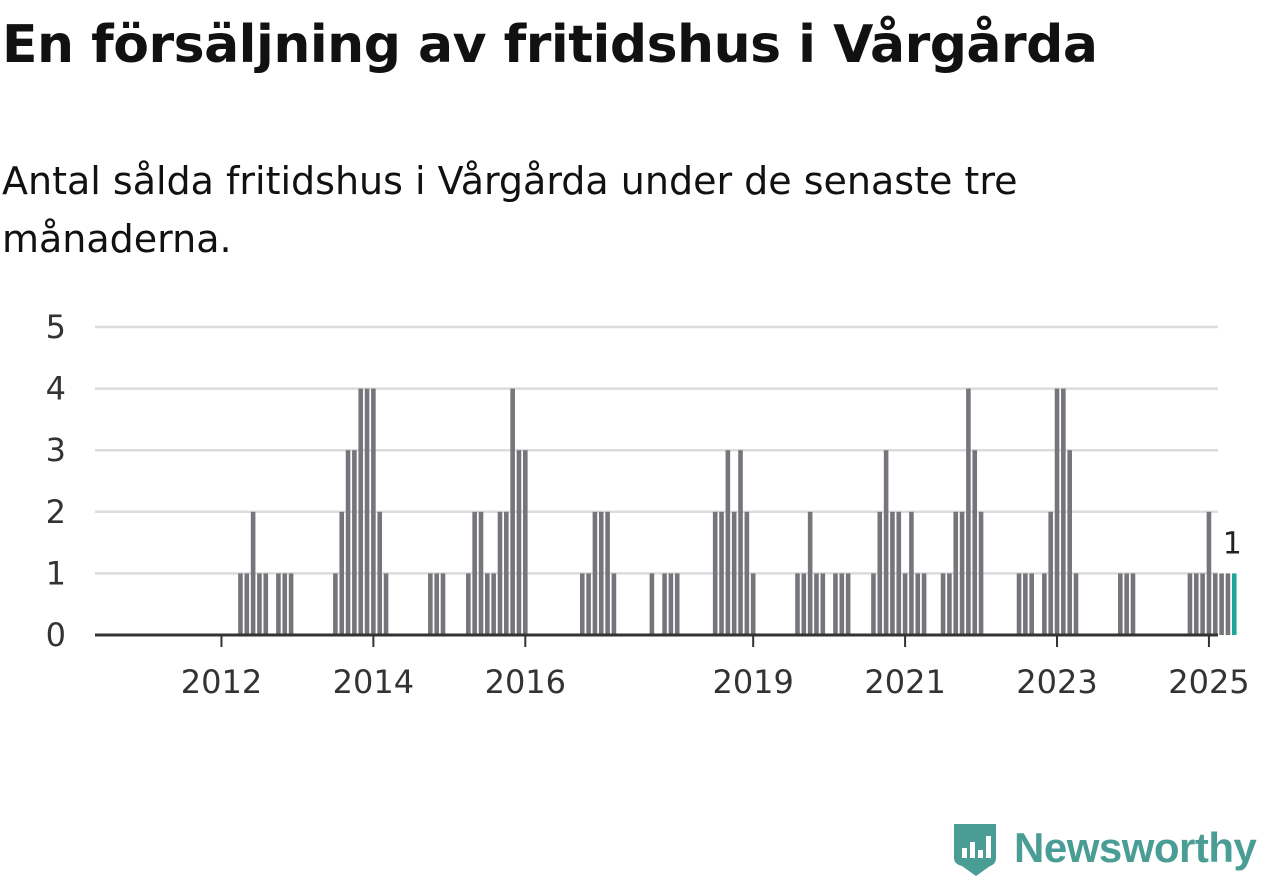 The width and height of the screenshot is (1262, 879). Describe the element at coordinates (221, 682) in the screenshot. I see `x-tick-label: 2012` at that location.